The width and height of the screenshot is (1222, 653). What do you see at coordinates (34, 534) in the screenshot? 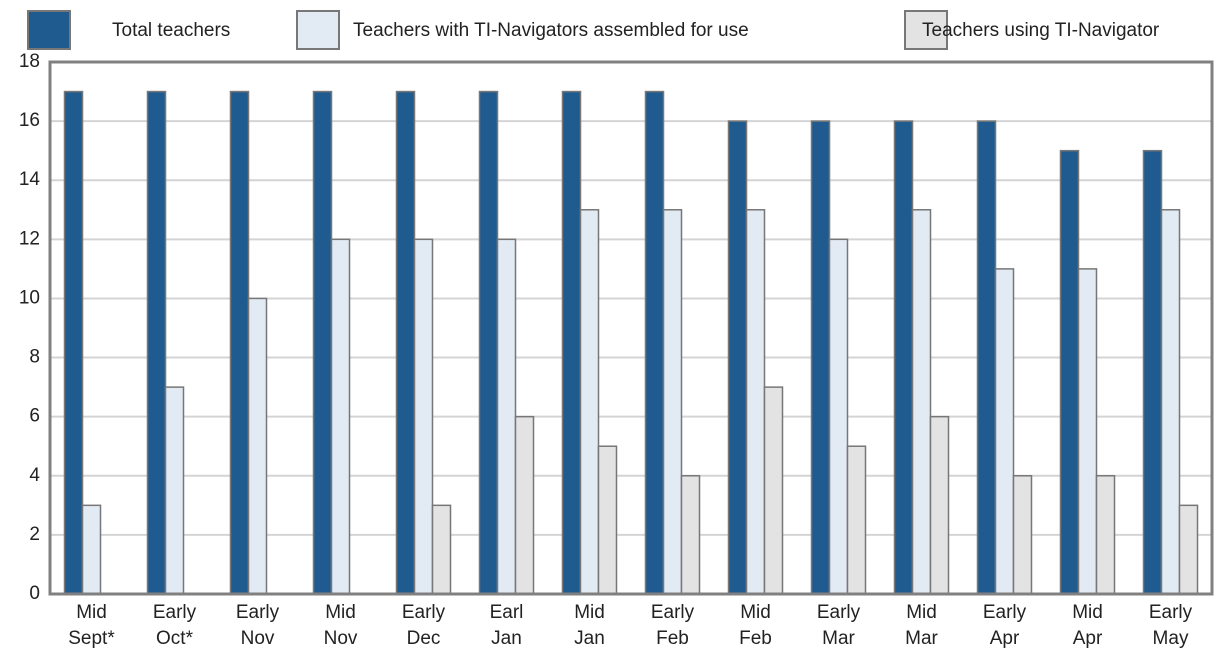
I see `y-tick-label: 2` at bounding box center [34, 534].